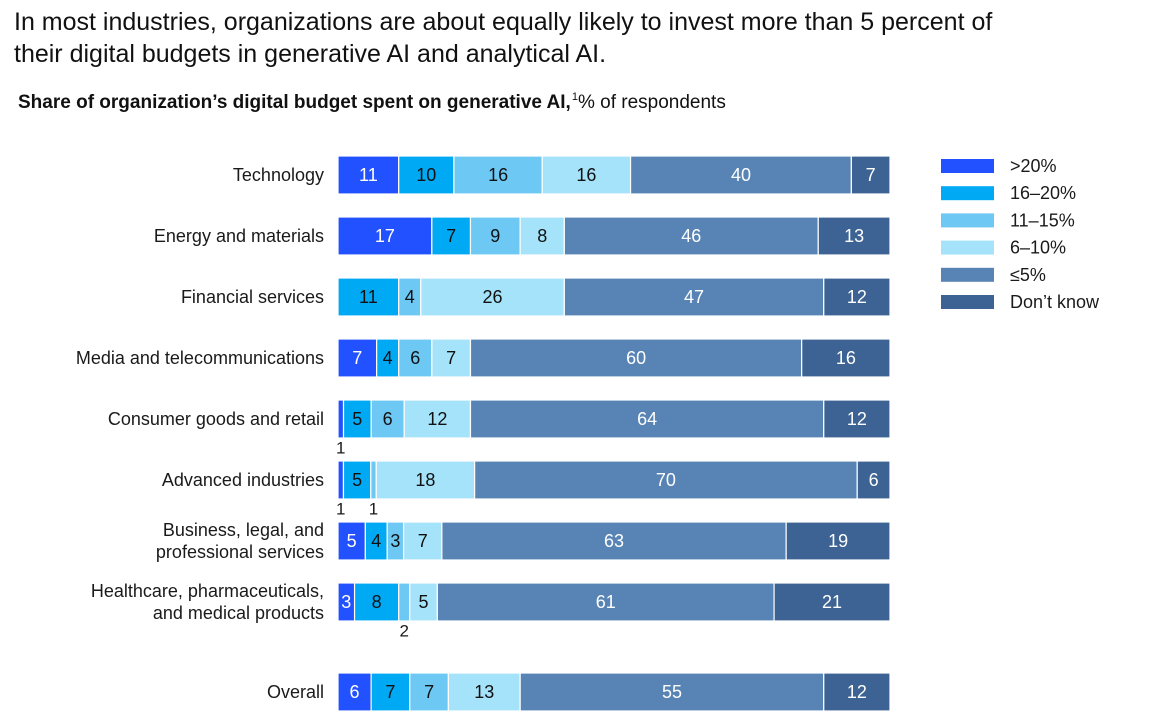 The height and width of the screenshot is (722, 1164). I want to click on data-label: 11, so click(368, 175).